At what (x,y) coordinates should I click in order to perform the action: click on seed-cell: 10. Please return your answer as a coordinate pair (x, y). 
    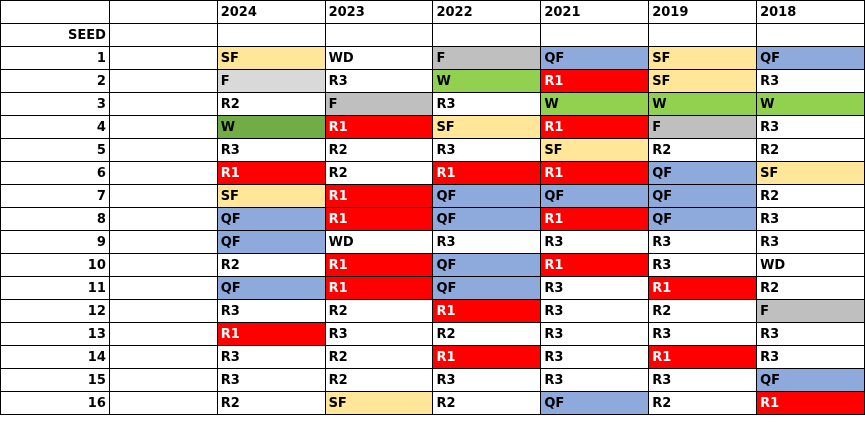
    Looking at the image, I should click on (55, 265).